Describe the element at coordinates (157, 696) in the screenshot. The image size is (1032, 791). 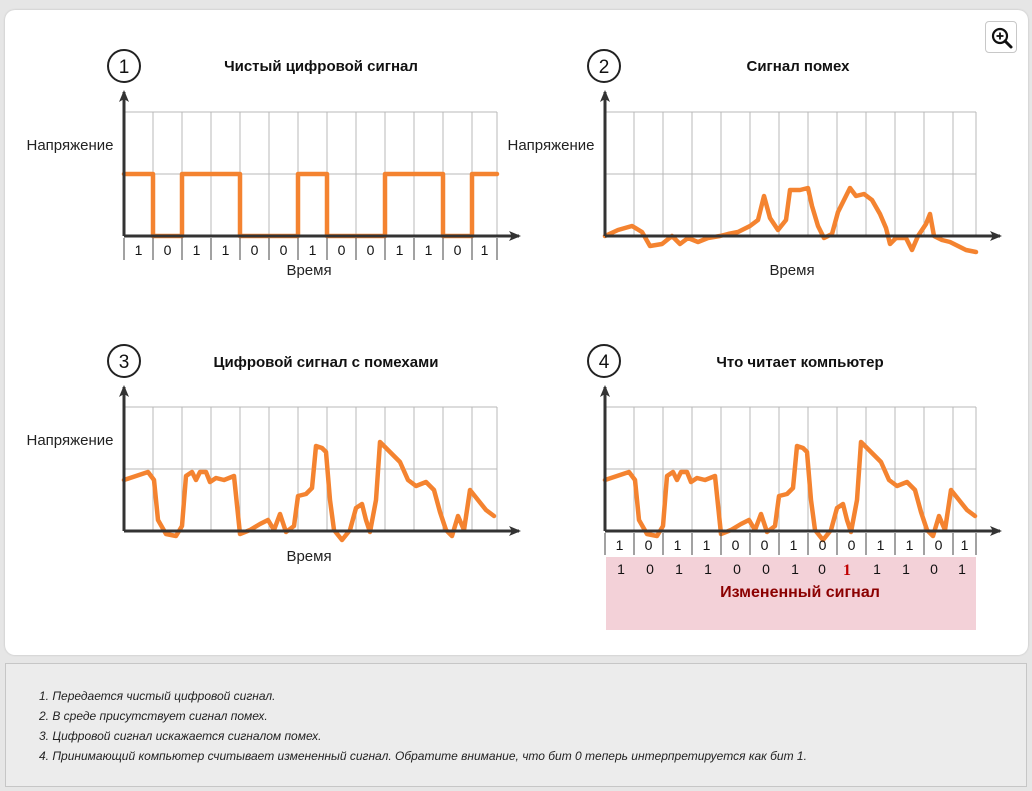
I see `note-item: 1. Передается чистый цифровой сигнал.` at that location.